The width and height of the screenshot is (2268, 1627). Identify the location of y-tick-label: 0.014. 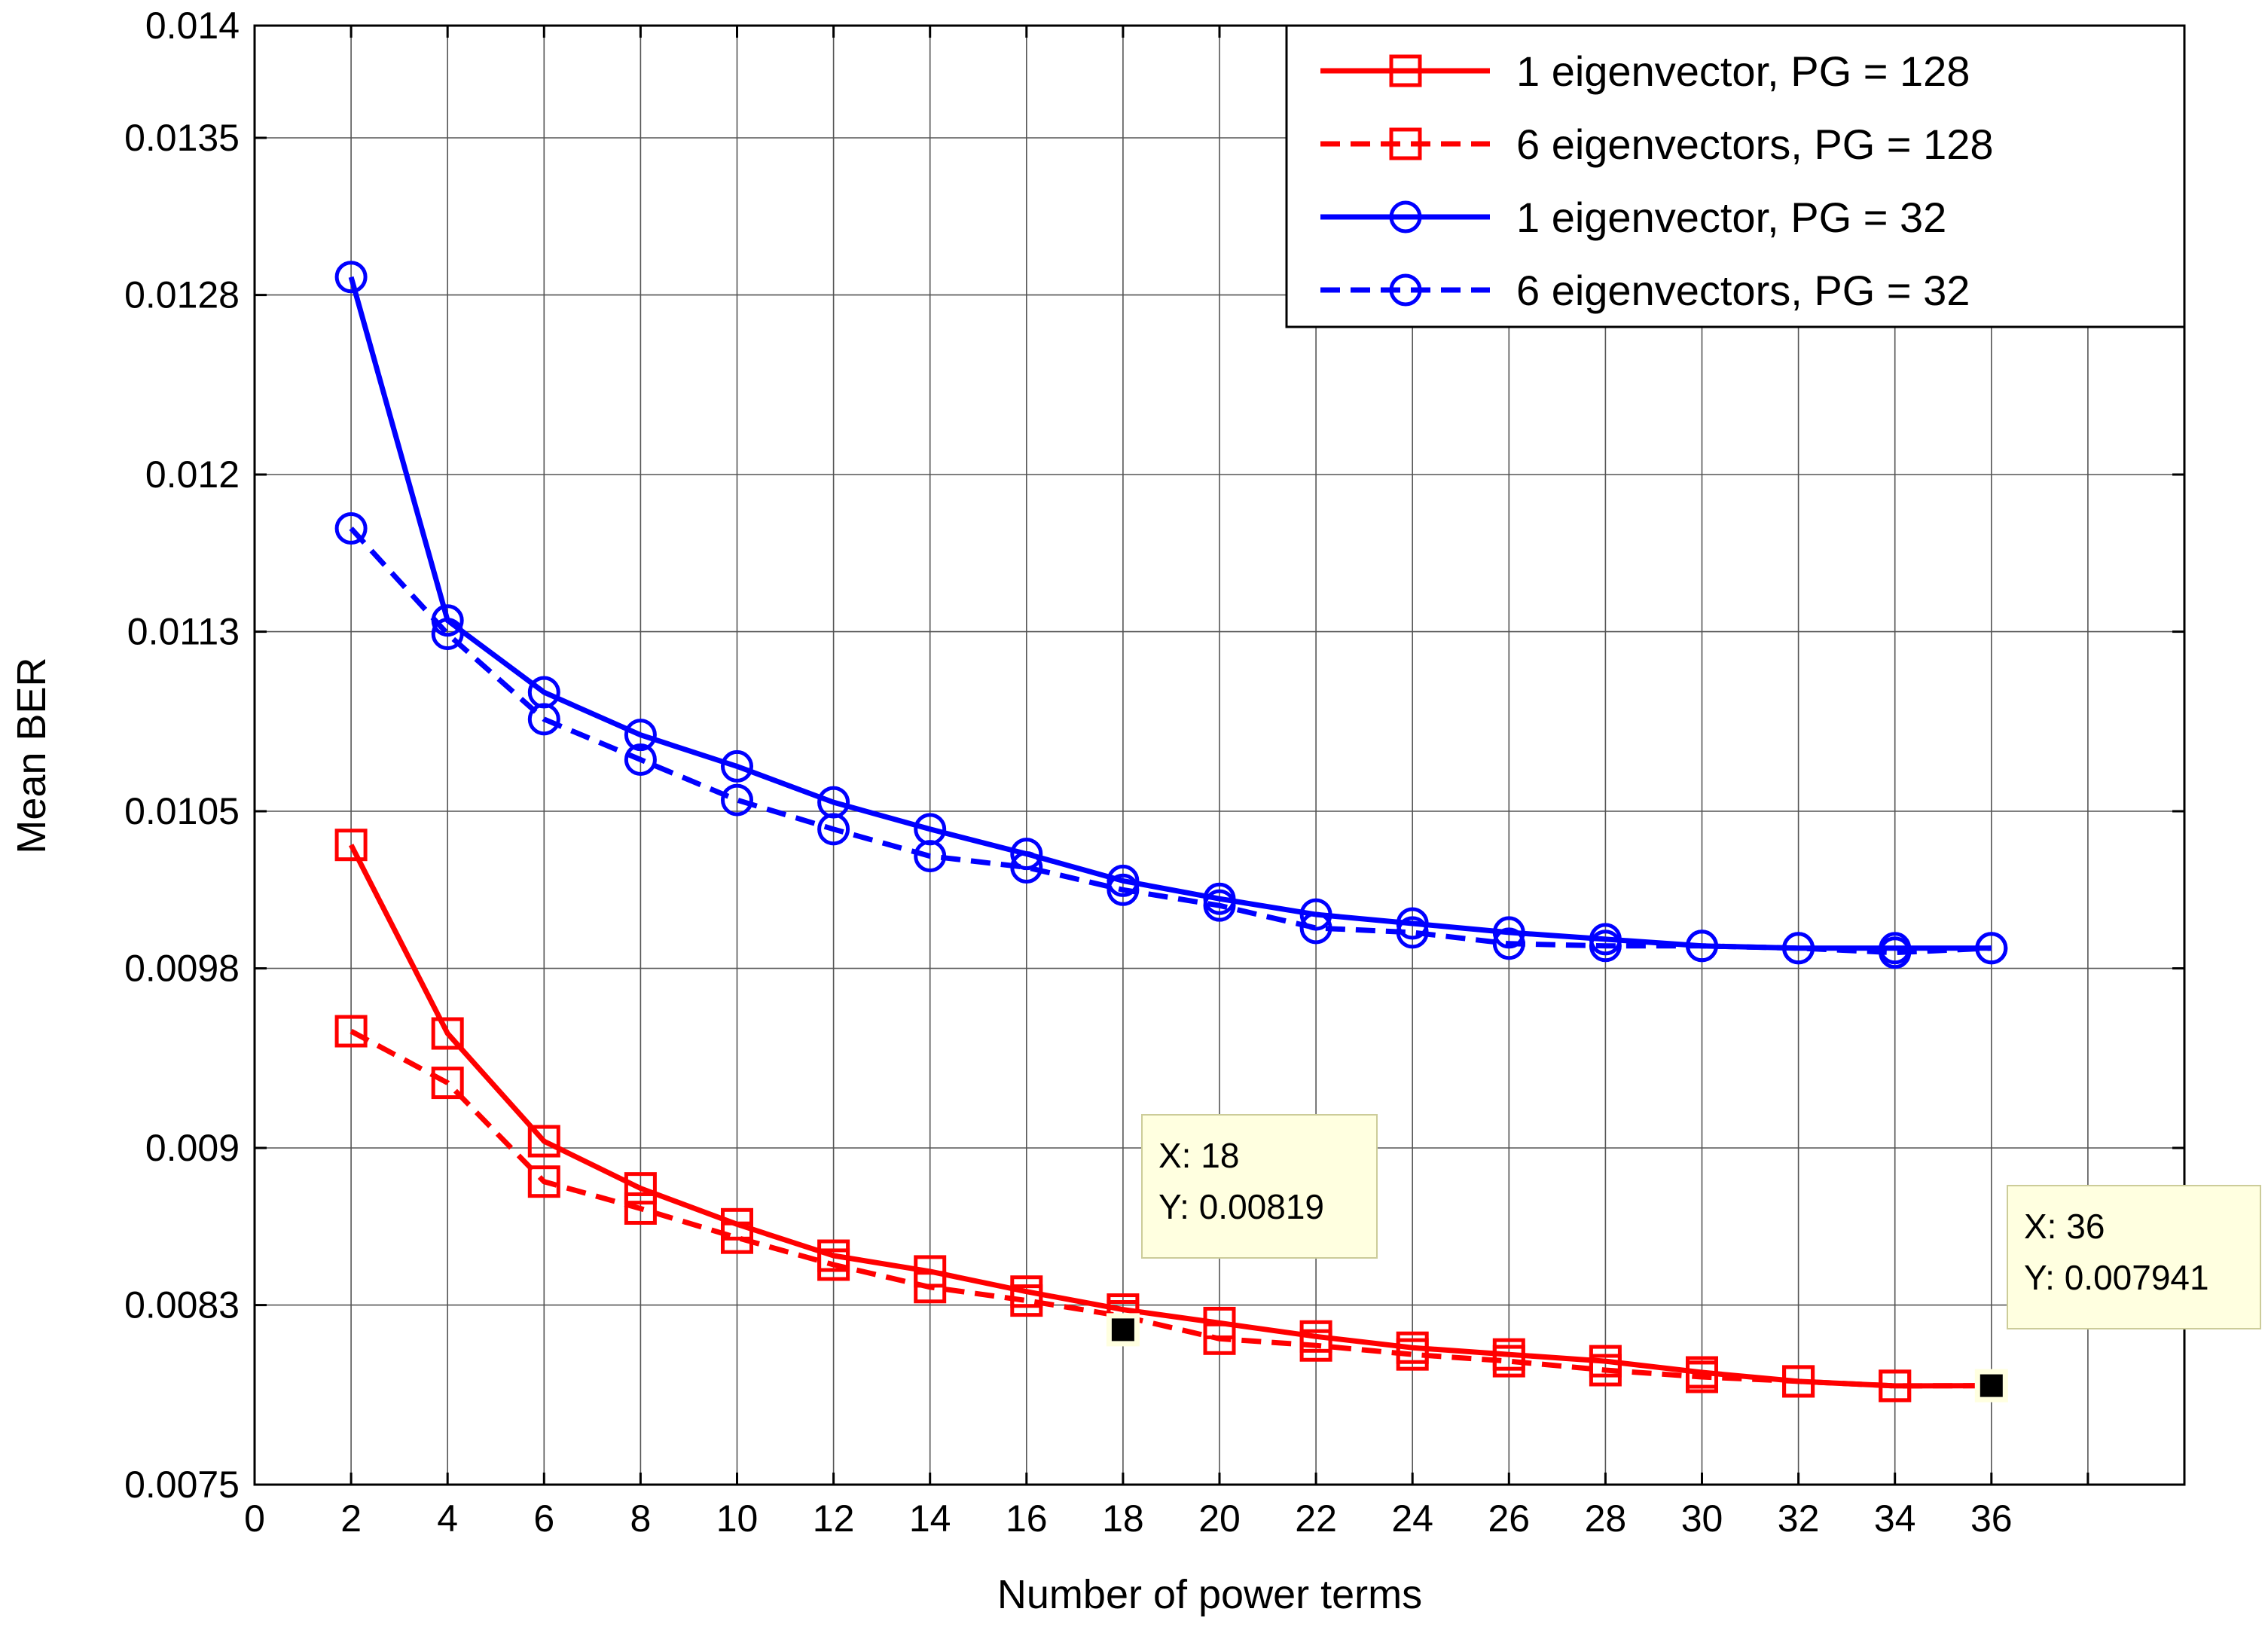
(193, 26).